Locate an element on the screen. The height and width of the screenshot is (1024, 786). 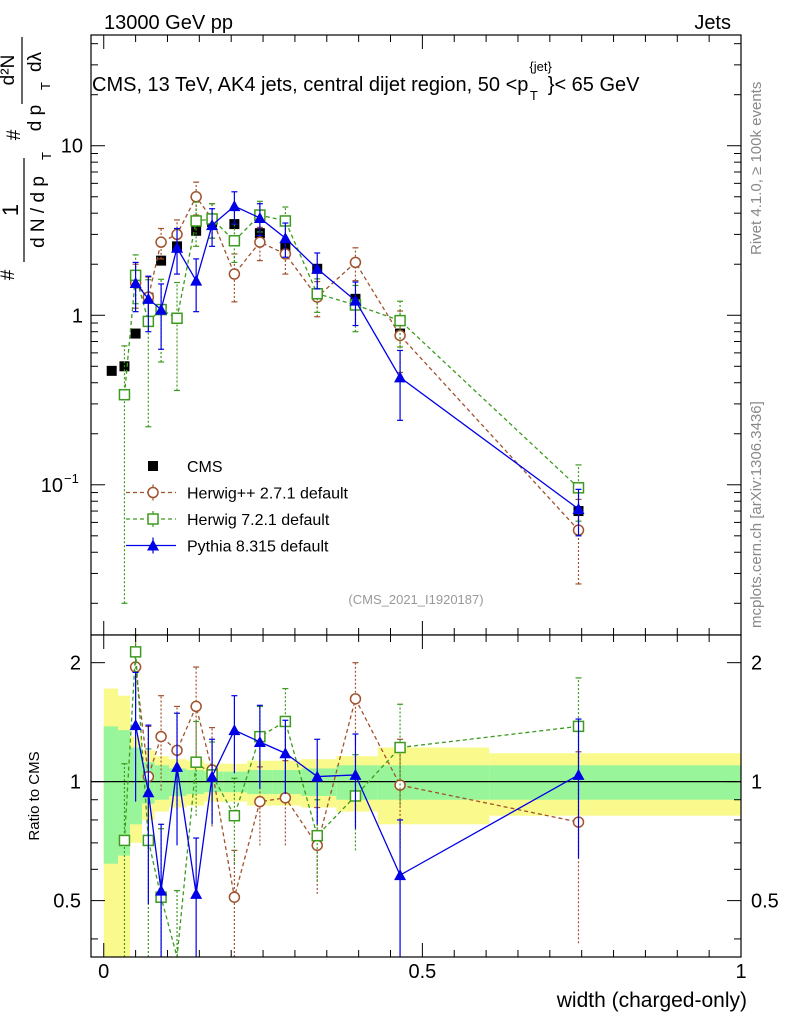
title-tail: }< 65 GeV is located at coordinates (594, 85).